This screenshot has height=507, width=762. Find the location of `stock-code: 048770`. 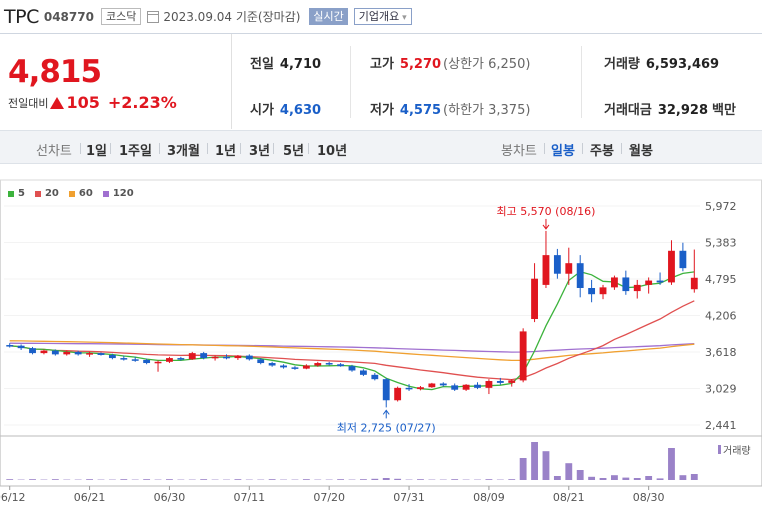

stock-code: 048770 is located at coordinates (68, 16).